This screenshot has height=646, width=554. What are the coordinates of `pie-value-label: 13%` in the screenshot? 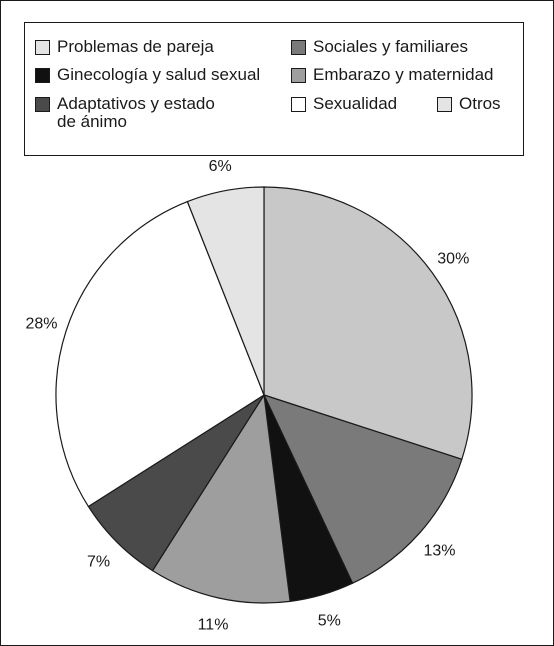 It's located at (439, 551).